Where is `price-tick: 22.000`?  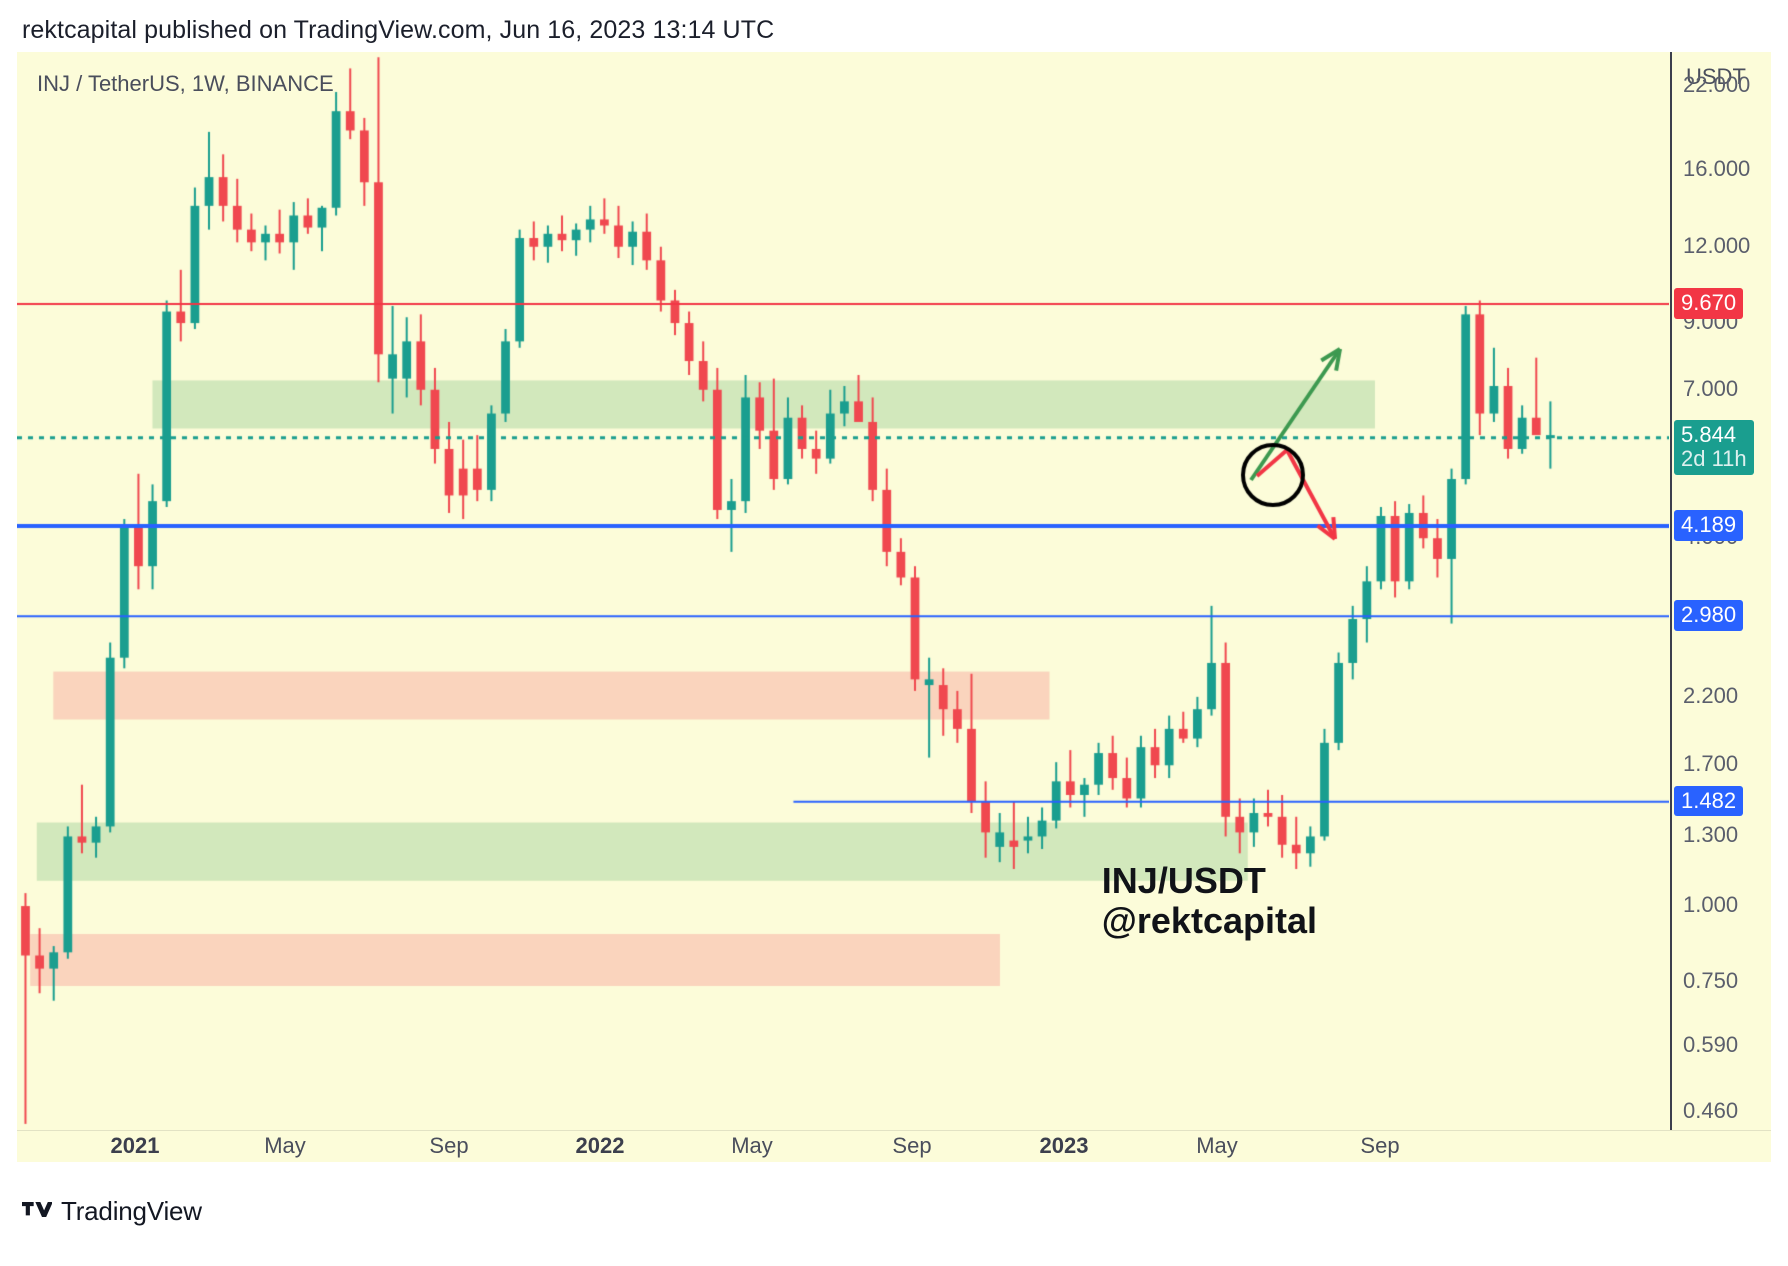 price-tick: 22.000 is located at coordinates (1717, 84).